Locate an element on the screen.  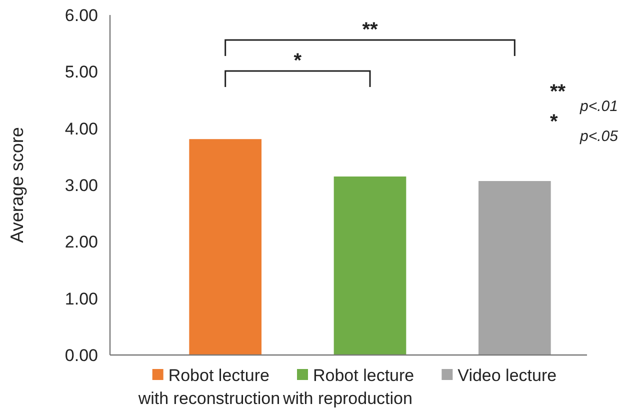
y-tick-label: 1.00 is located at coordinates (81, 298).